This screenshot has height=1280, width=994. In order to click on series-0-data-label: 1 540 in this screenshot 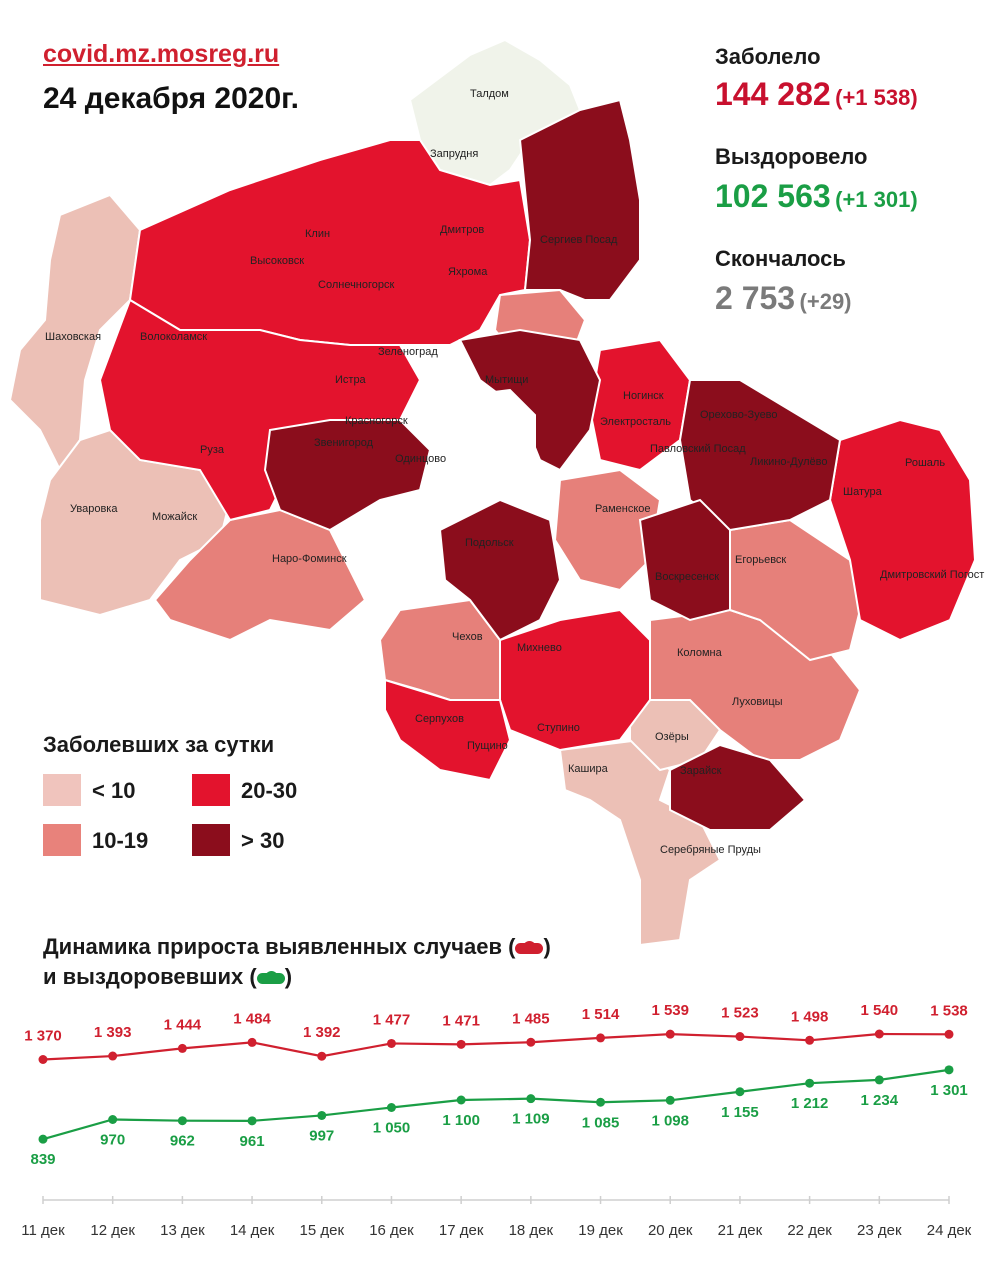, I will do `click(880, 1010)`.